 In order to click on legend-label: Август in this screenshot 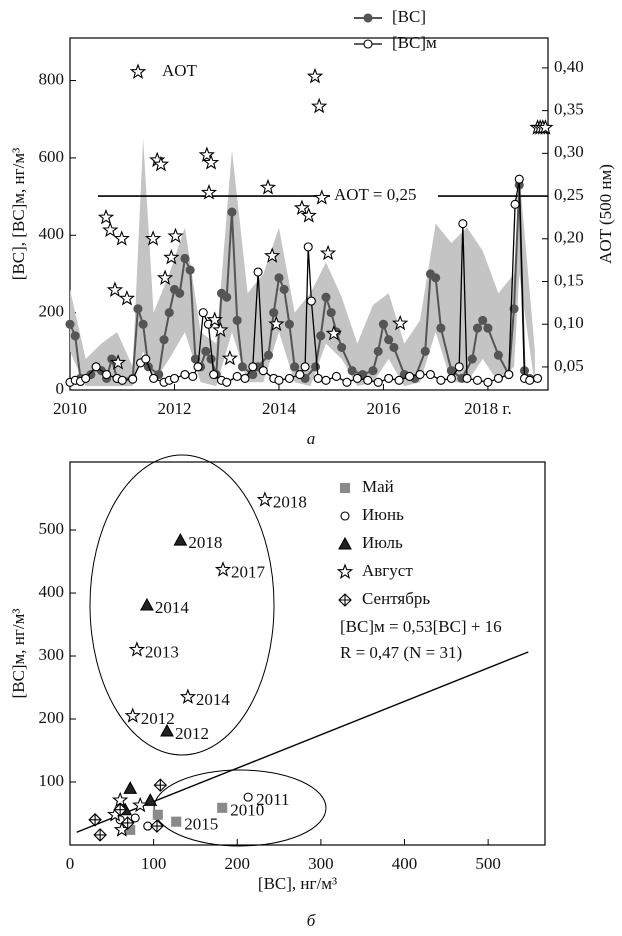, I will do `click(387, 570)`.